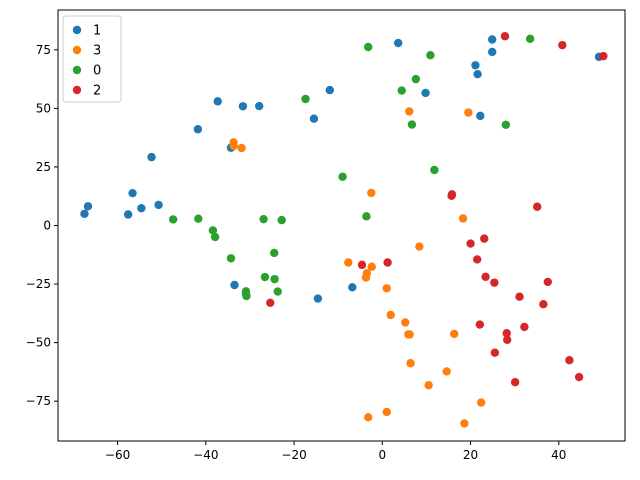  Describe the element at coordinates (38, 401) in the screenshot. I see `y-tick-label-0: −75` at that location.